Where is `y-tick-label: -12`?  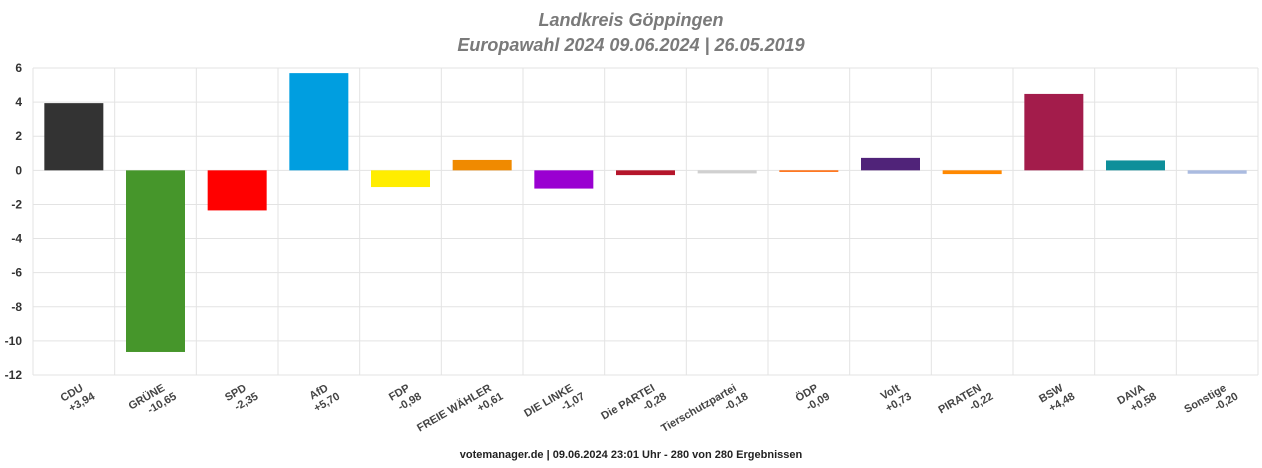 y-tick-label: -12 is located at coordinates (14, 375).